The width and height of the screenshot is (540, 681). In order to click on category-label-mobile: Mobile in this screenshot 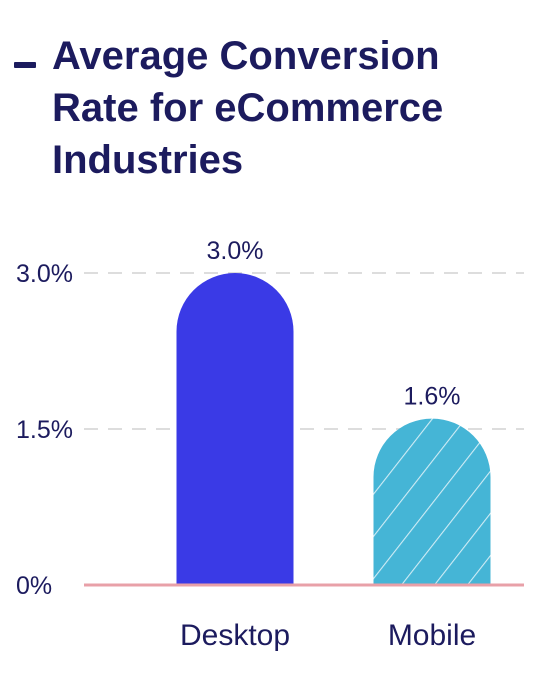, I will do `click(432, 635)`.